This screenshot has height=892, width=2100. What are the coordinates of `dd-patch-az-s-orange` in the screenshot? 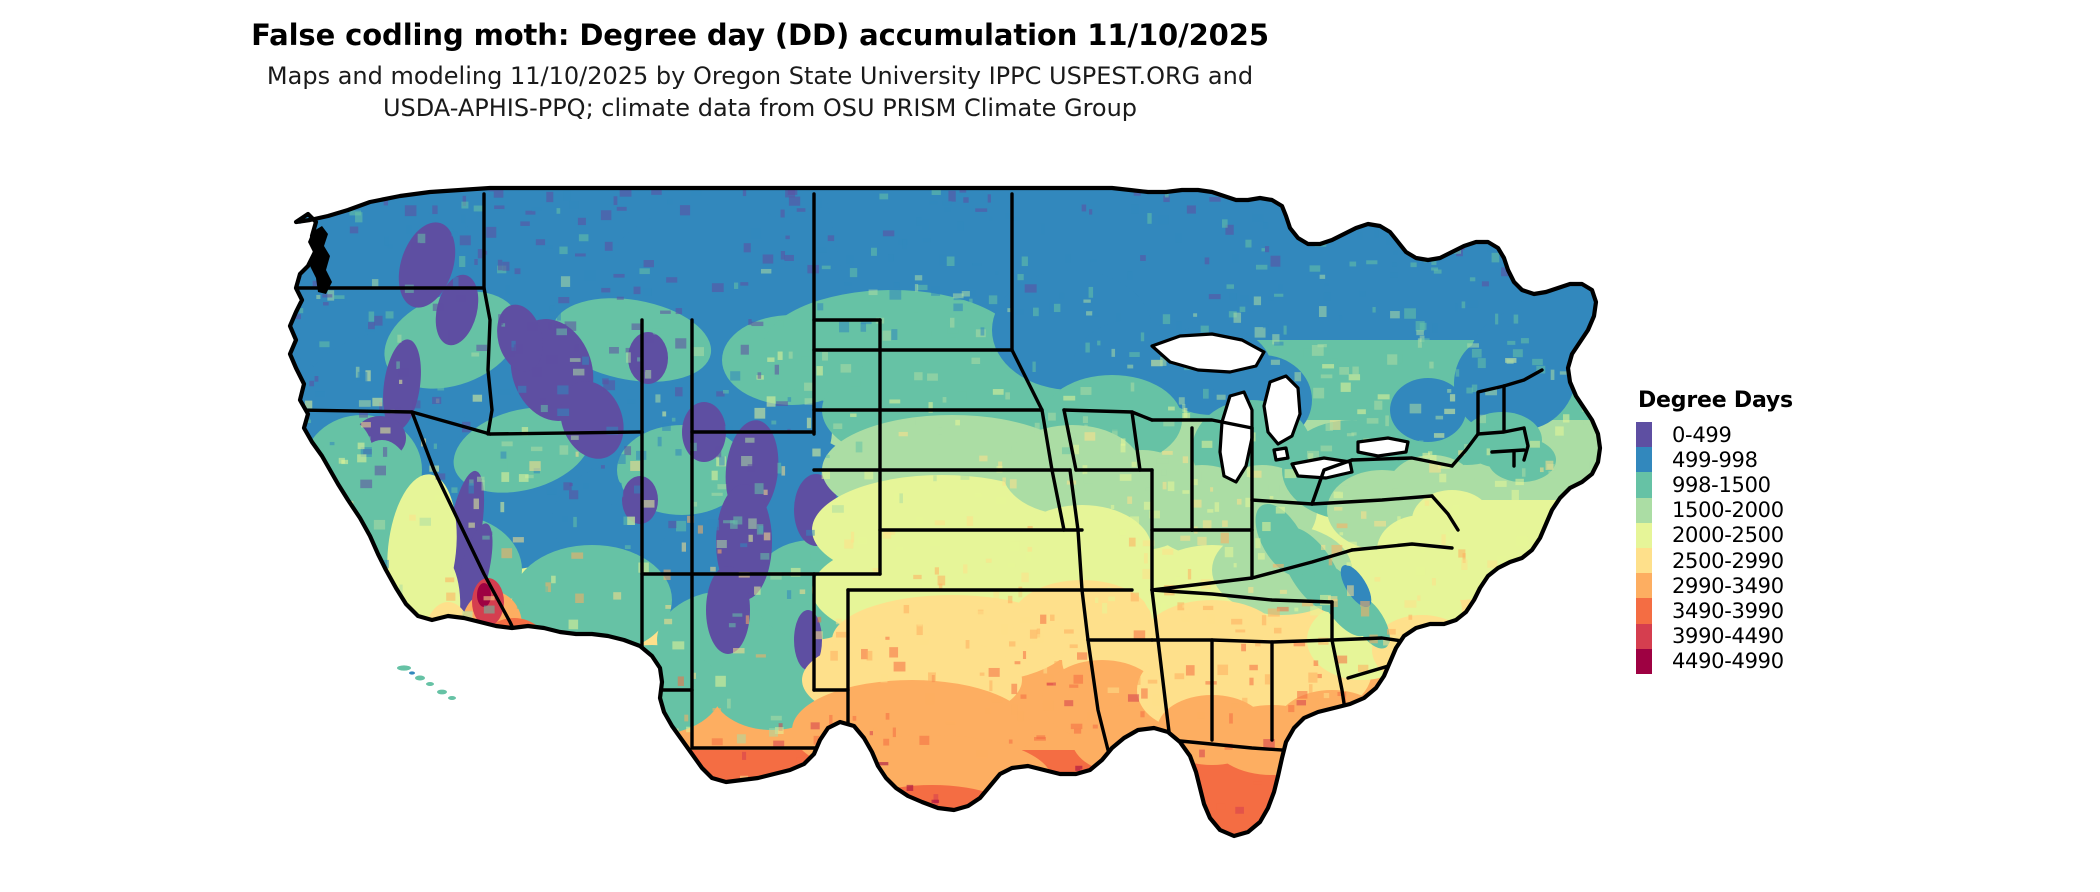 It's located at (604, 728).